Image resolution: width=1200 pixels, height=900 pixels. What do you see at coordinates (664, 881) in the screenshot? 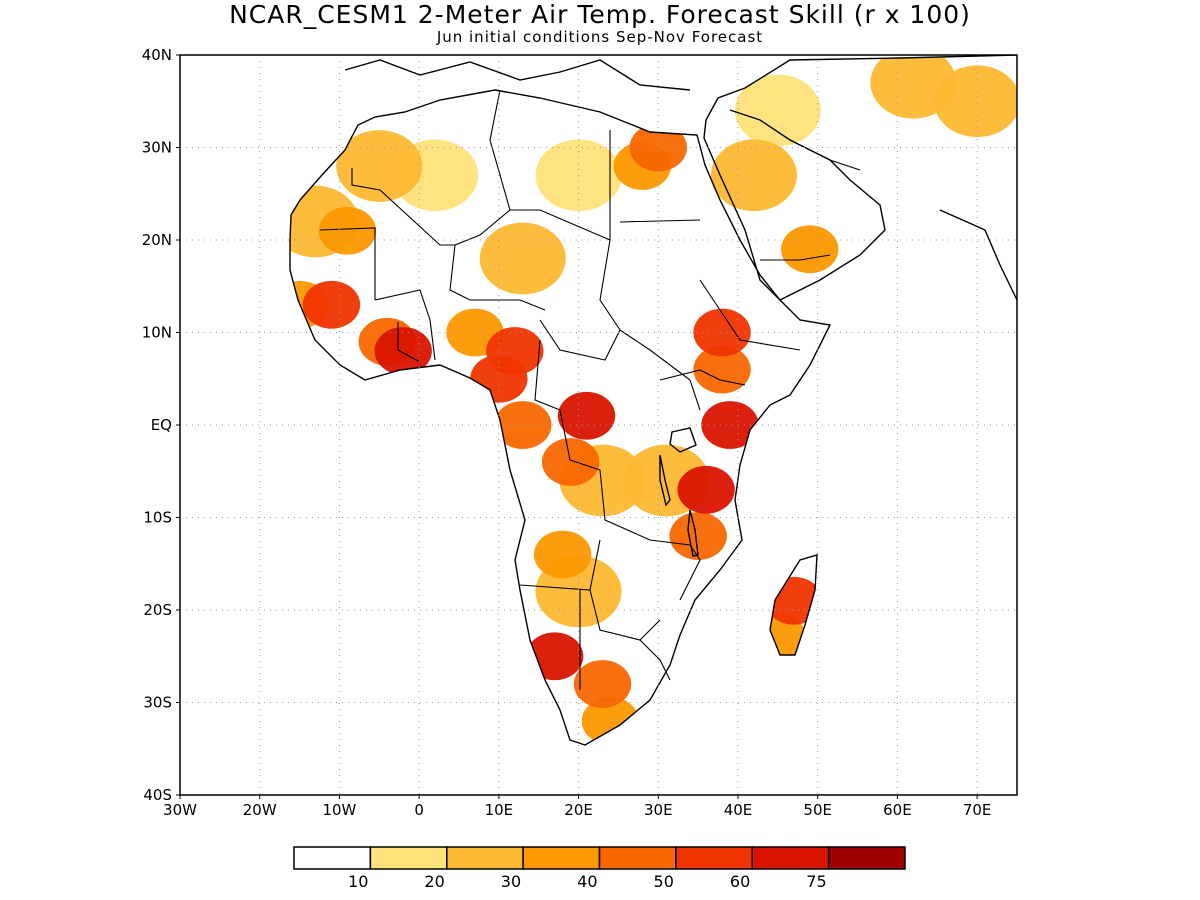
I see `colorbar-label: 50` at bounding box center [664, 881].